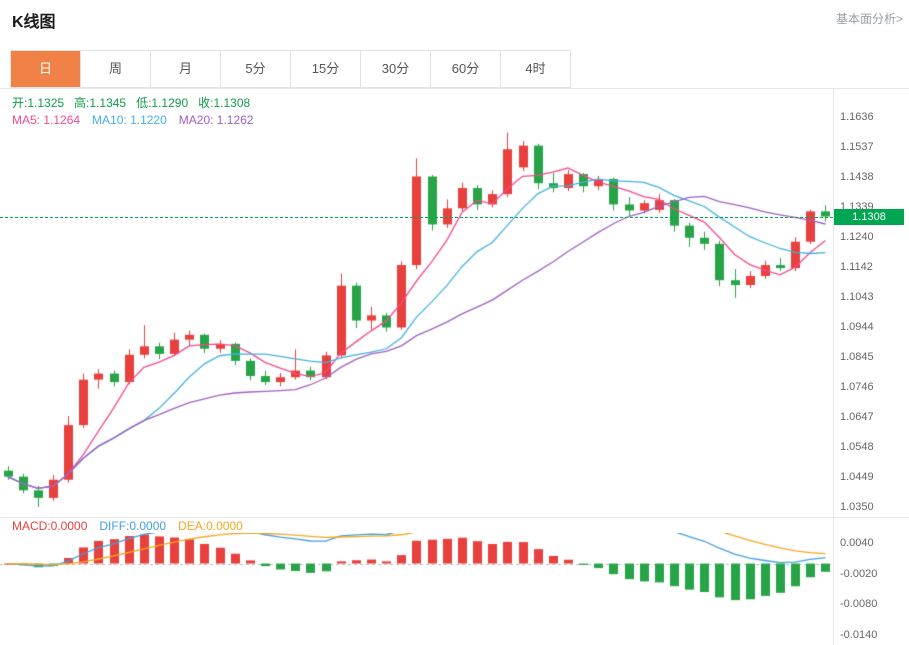 This screenshot has height=645, width=909. Describe the element at coordinates (859, 634) in the screenshot. I see `y-axis-label: -0.0140` at that location.